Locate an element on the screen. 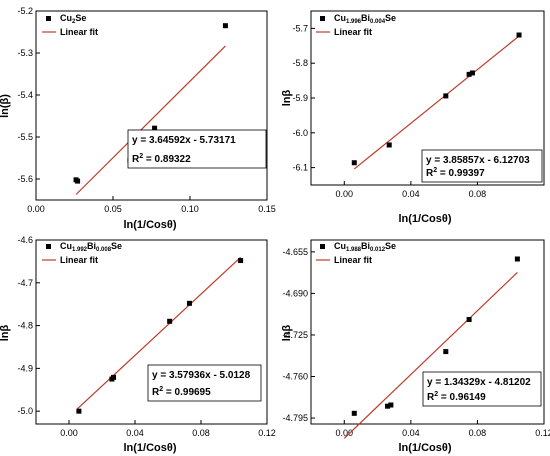  y-tick-label: -5.5 is located at coordinates (25, 137).